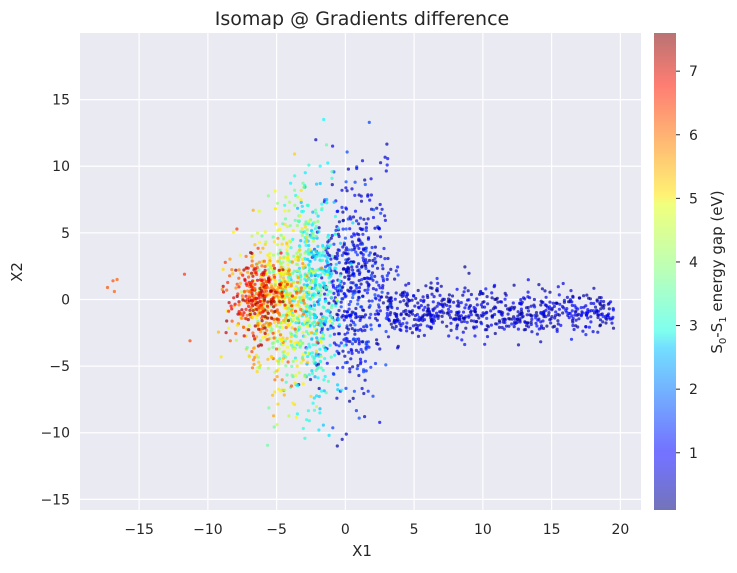  Describe the element at coordinates (61, 167) in the screenshot. I see `y-tick-label: 10` at that location.